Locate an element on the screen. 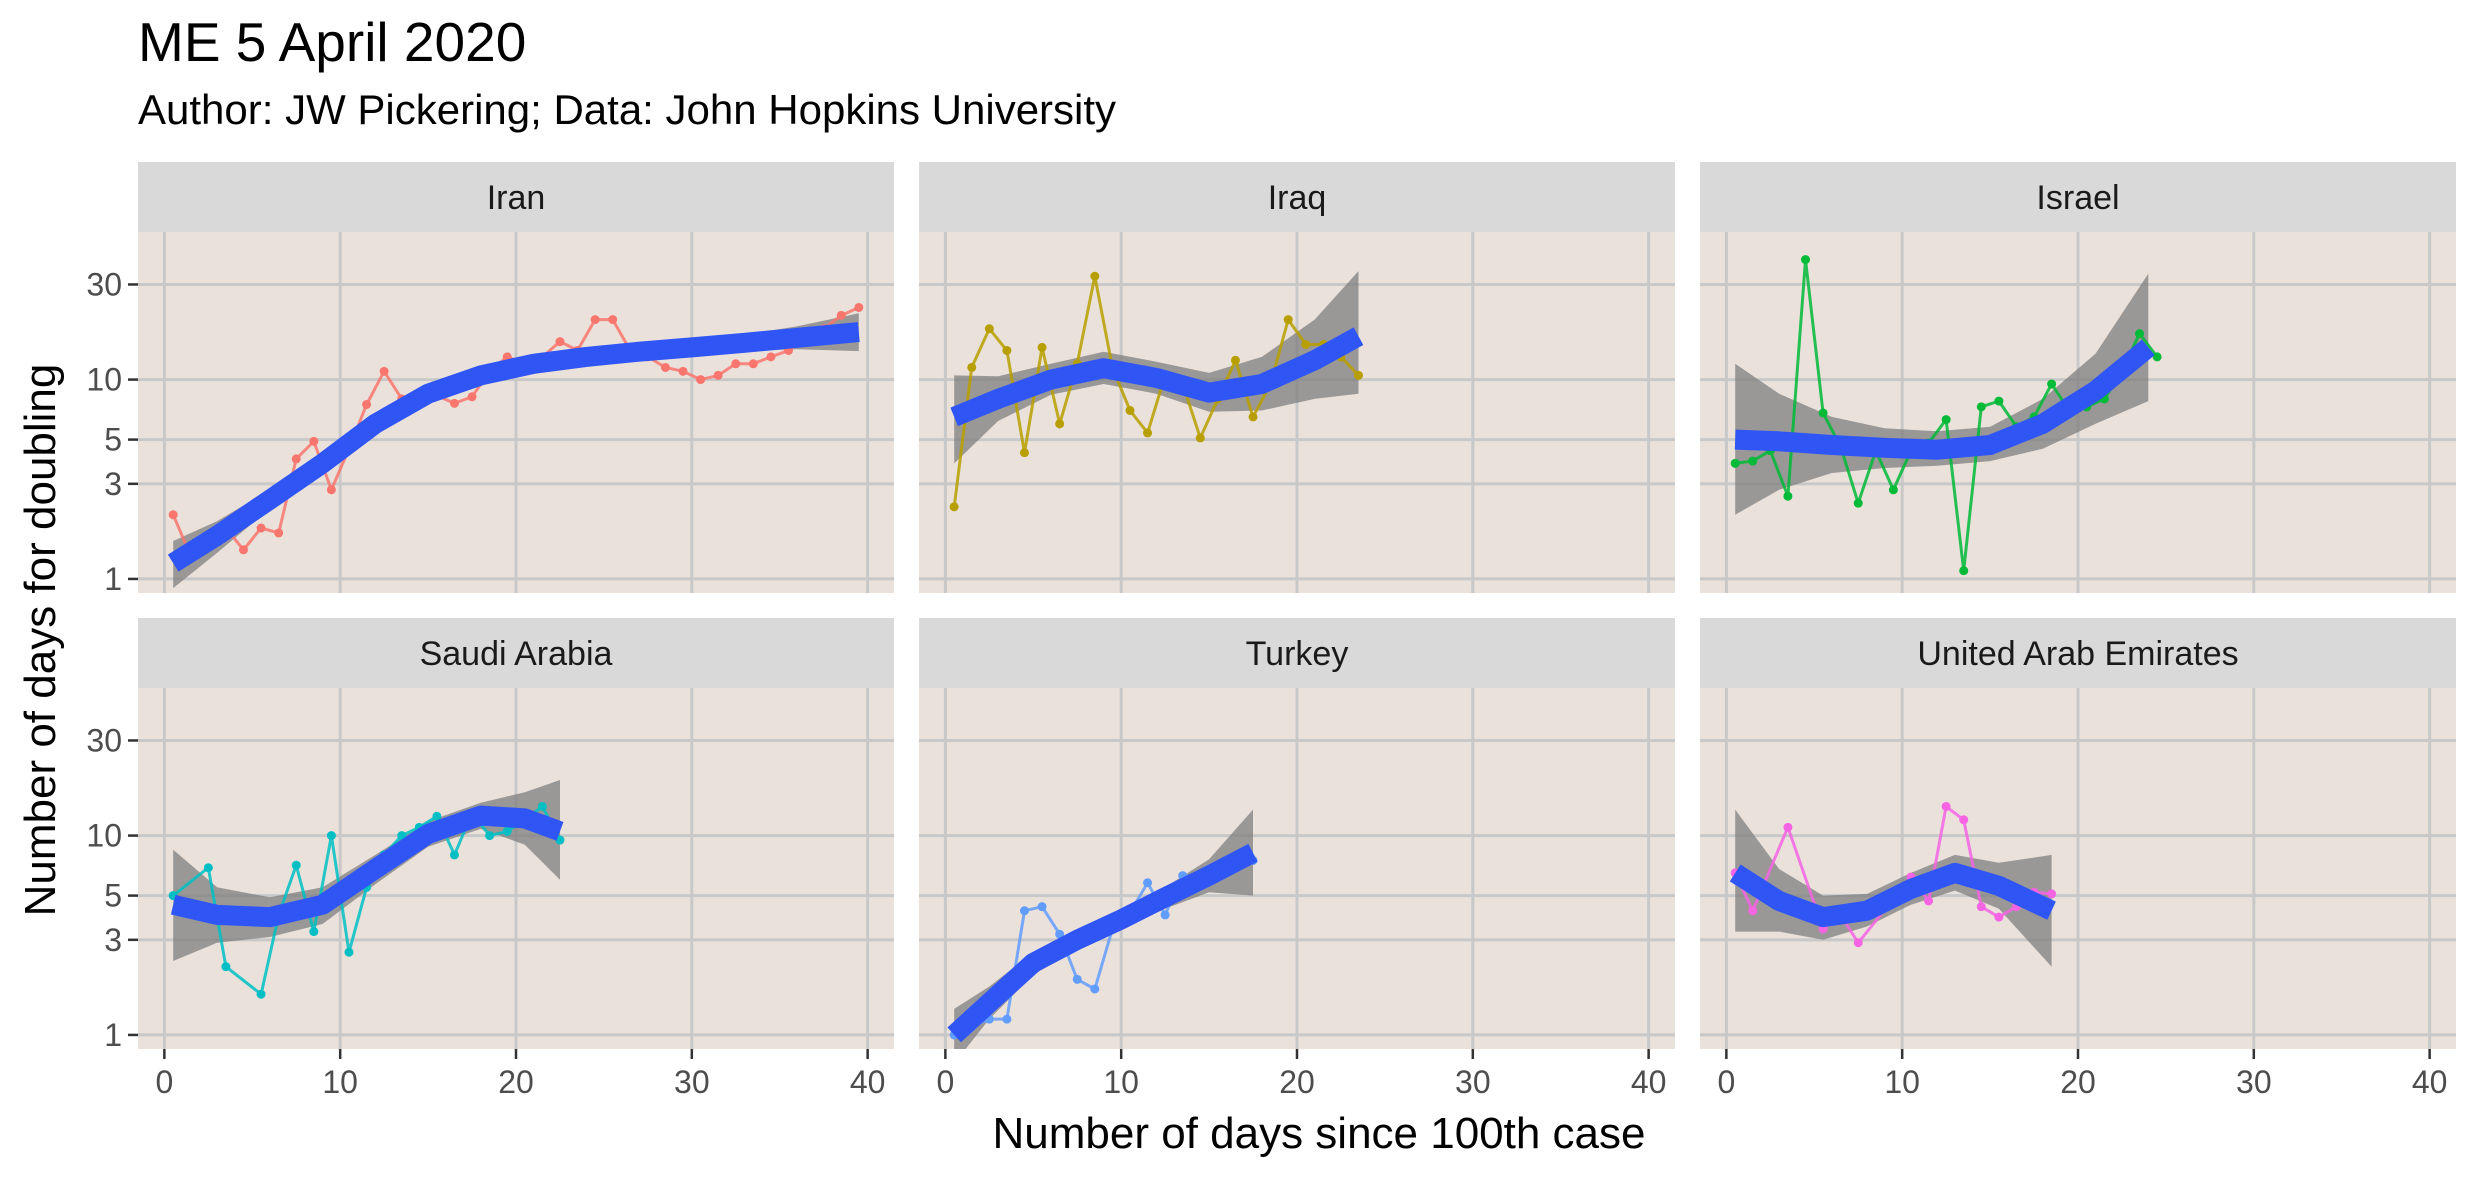  y-axis-title: Number of days for doubling is located at coordinates (40, 640).